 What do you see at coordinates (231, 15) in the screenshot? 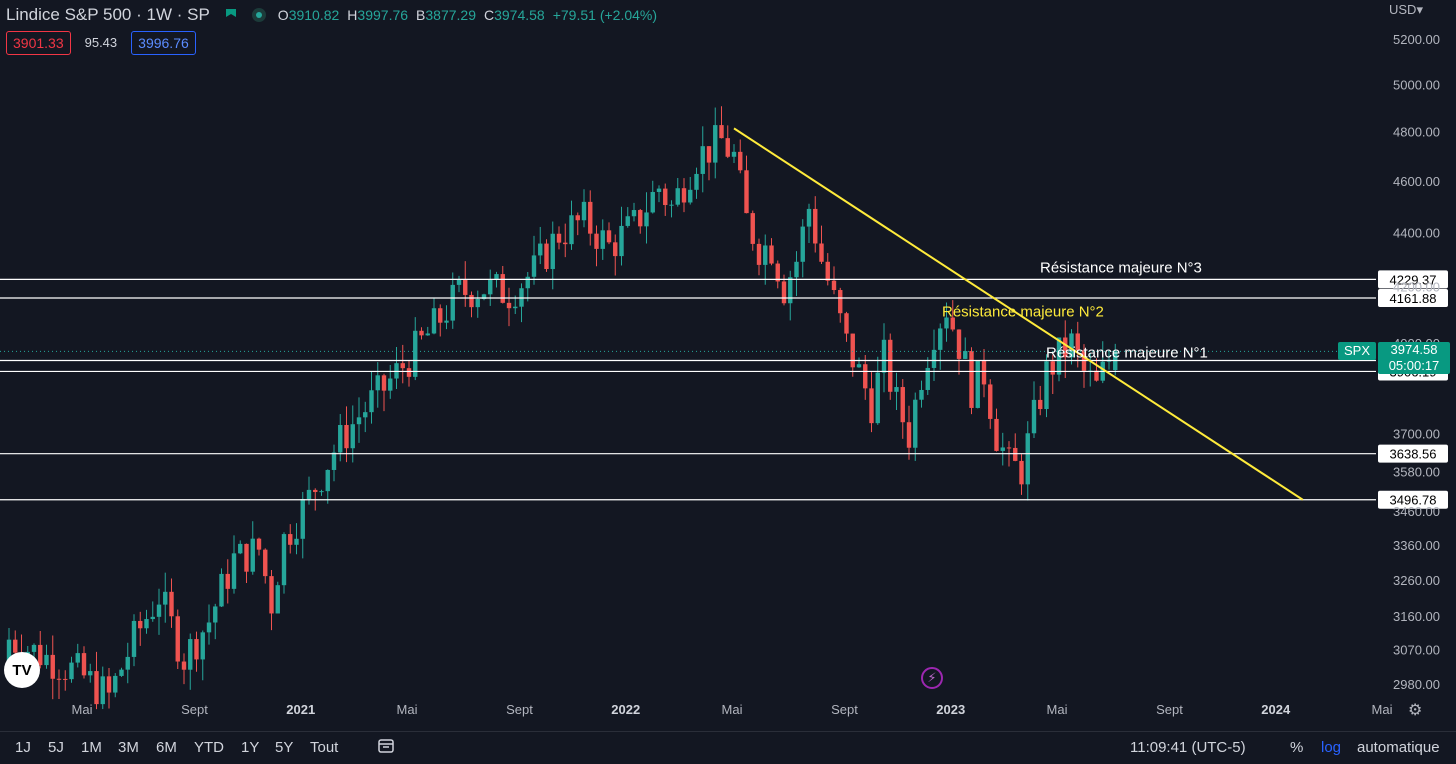
I see `flag-icon` at bounding box center [231, 15].